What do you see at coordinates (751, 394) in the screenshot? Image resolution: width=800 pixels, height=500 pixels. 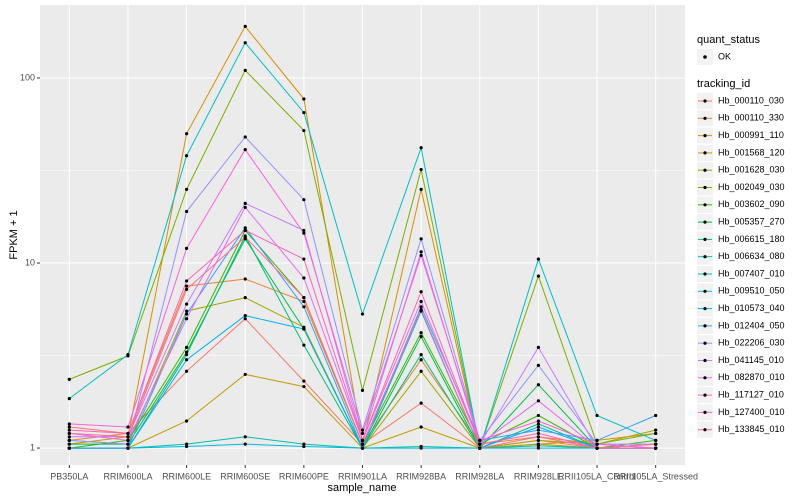 I see `legend-label: Hb_117127_010` at bounding box center [751, 394].